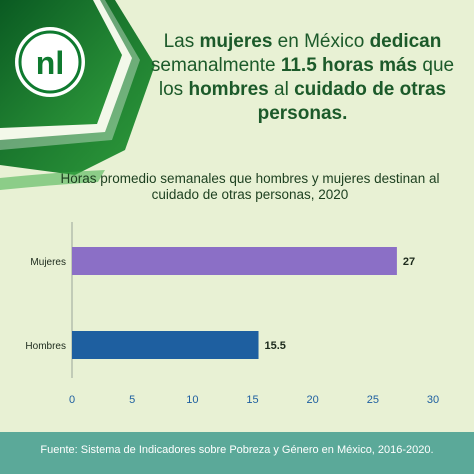 The height and width of the screenshot is (474, 474). What do you see at coordinates (181, 41) in the screenshot?
I see `headline-part: Las` at bounding box center [181, 41].